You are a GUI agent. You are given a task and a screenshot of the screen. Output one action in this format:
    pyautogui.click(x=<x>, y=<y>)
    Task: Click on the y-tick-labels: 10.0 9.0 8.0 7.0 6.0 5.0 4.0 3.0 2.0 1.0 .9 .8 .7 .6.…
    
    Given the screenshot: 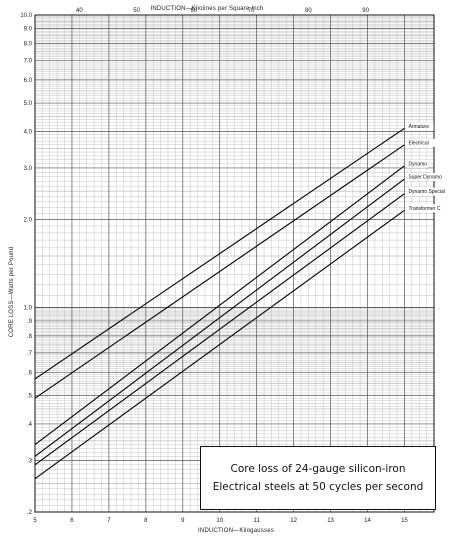 What is the action you would take?
    pyautogui.click(x=26, y=264)
    